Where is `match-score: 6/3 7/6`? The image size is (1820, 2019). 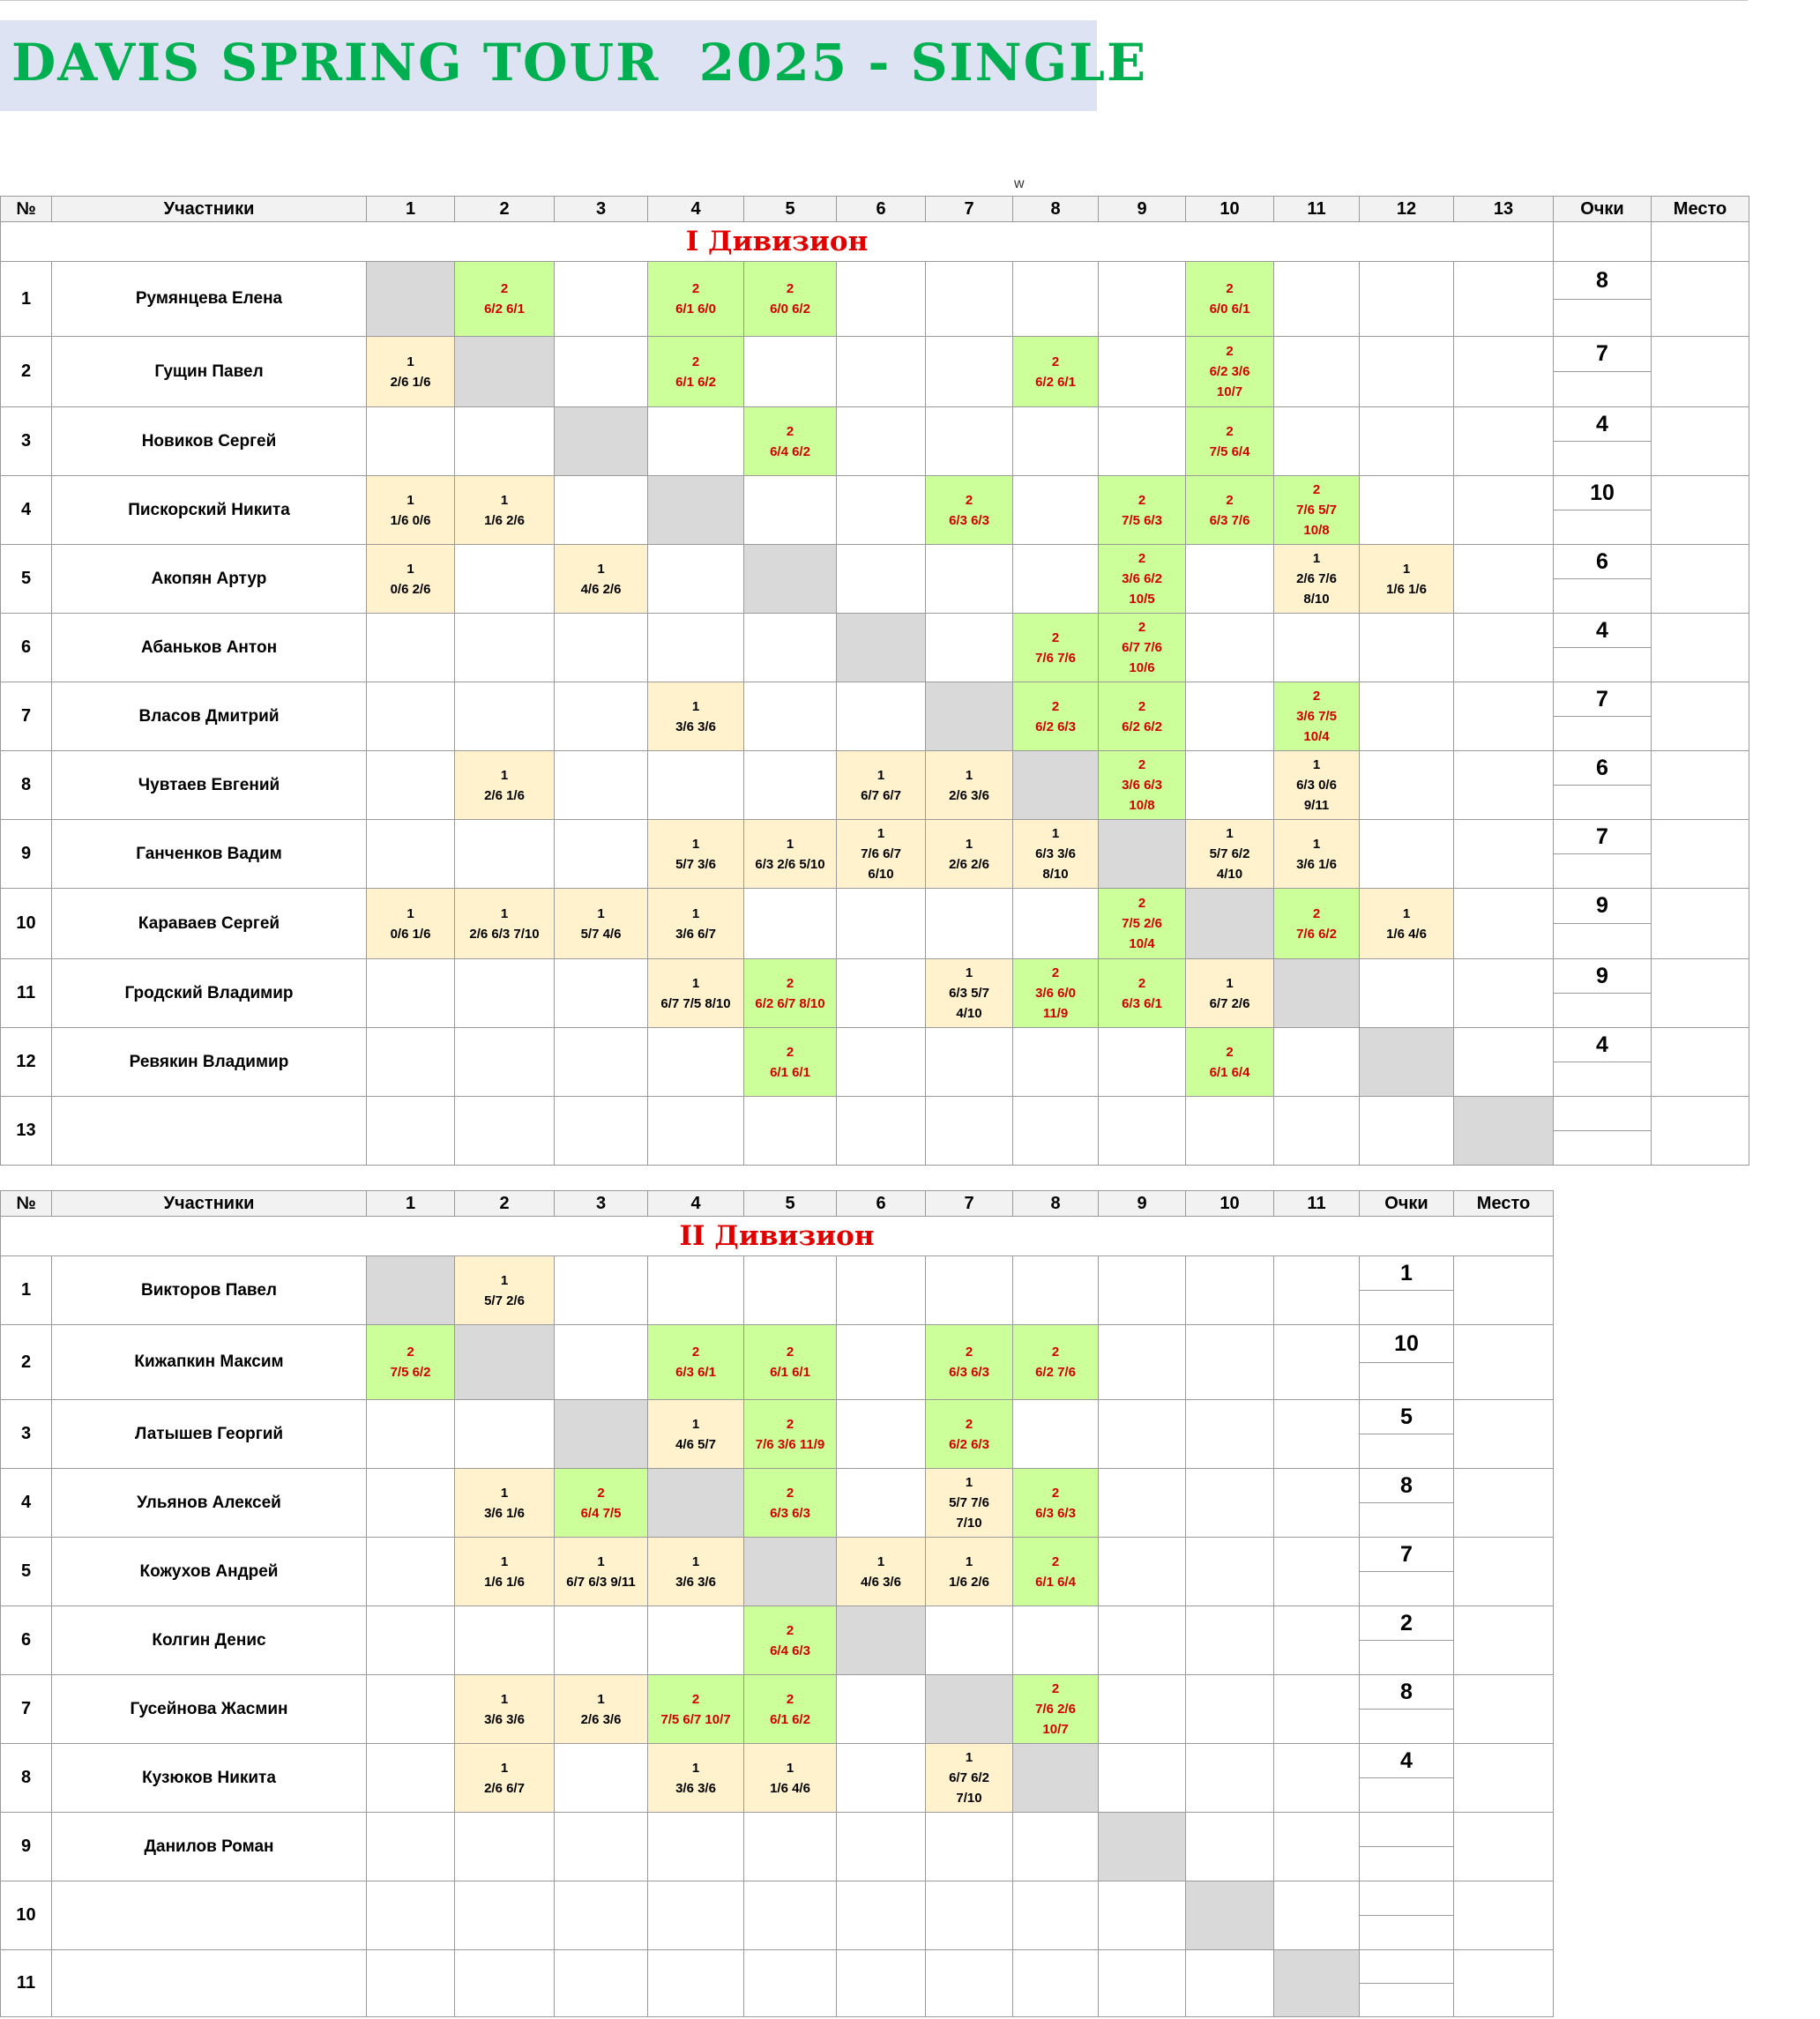 match-score: 6/3 7/6 is located at coordinates (1229, 520).